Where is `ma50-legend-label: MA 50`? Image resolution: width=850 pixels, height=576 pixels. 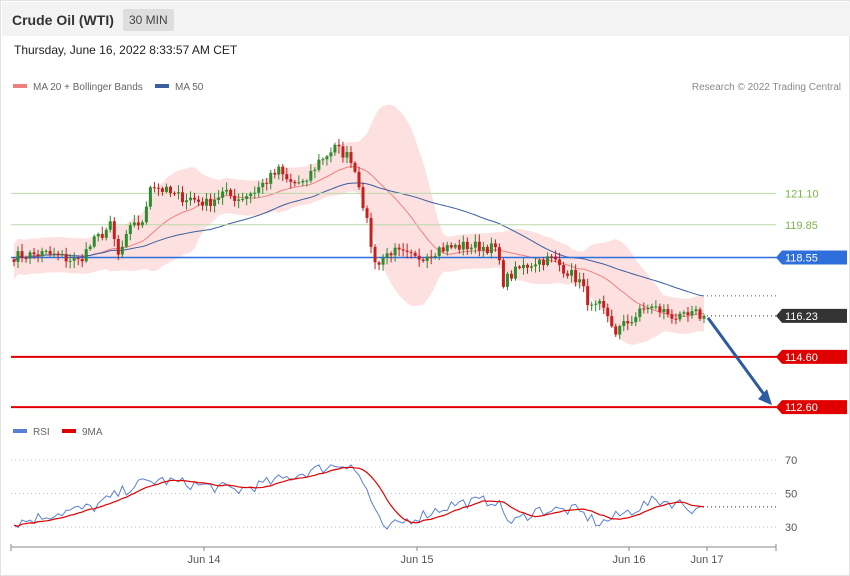
ma50-legend-label: MA 50 is located at coordinates (189, 87).